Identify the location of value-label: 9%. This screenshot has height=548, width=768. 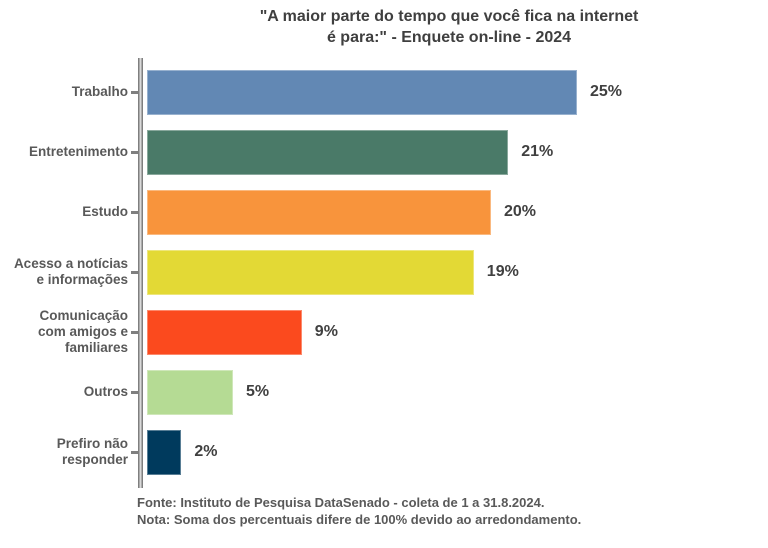
(326, 331).